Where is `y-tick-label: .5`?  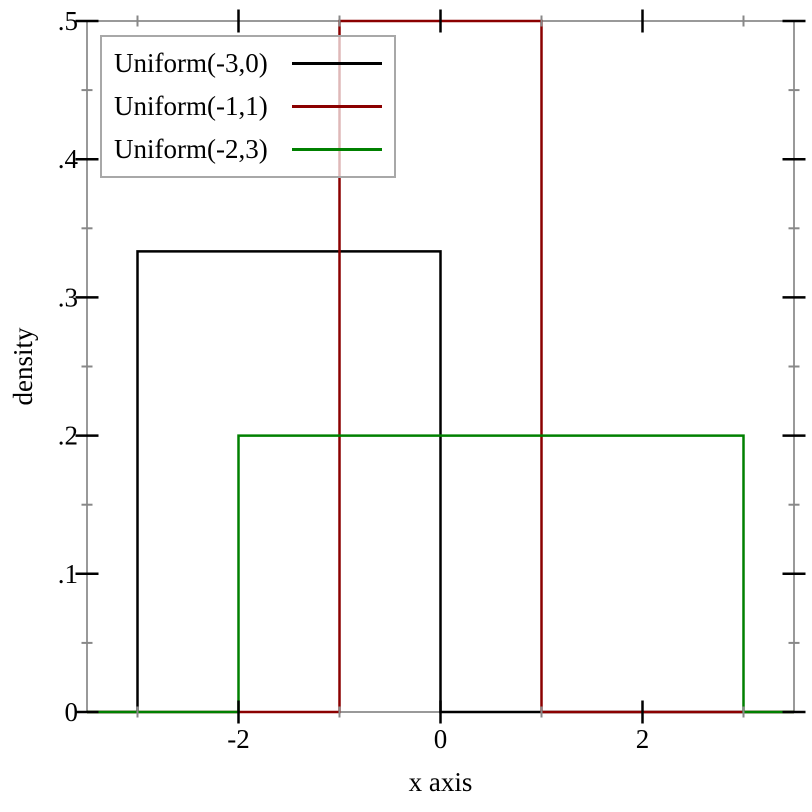
y-tick-label: .5 is located at coordinates (68, 21).